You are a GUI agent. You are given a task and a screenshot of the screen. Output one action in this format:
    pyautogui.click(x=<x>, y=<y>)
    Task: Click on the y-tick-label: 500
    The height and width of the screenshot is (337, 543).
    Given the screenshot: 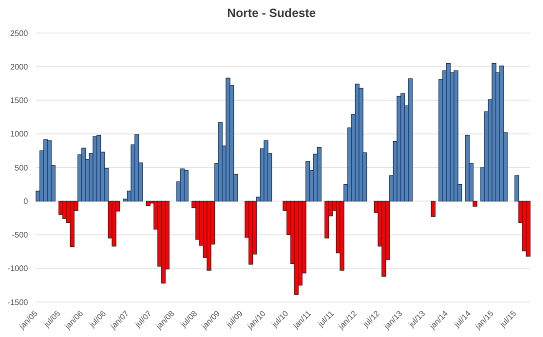 What is the action you would take?
    pyautogui.click(x=21, y=167)
    